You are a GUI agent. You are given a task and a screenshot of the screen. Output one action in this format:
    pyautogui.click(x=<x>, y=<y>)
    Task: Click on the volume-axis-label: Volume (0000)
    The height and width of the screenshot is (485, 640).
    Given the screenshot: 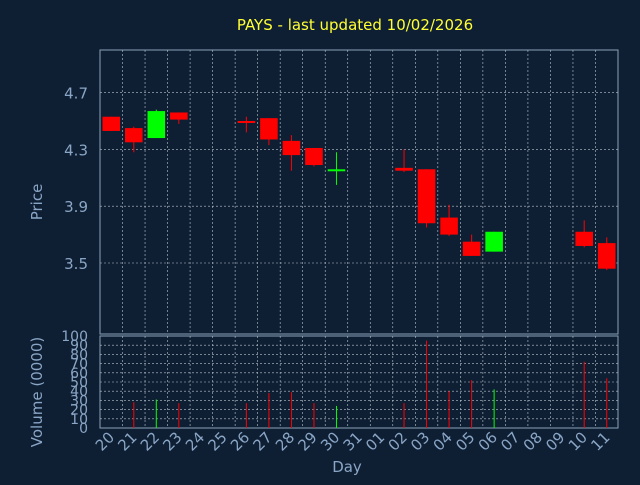 What is the action you would take?
    pyautogui.click(x=37, y=392)
    